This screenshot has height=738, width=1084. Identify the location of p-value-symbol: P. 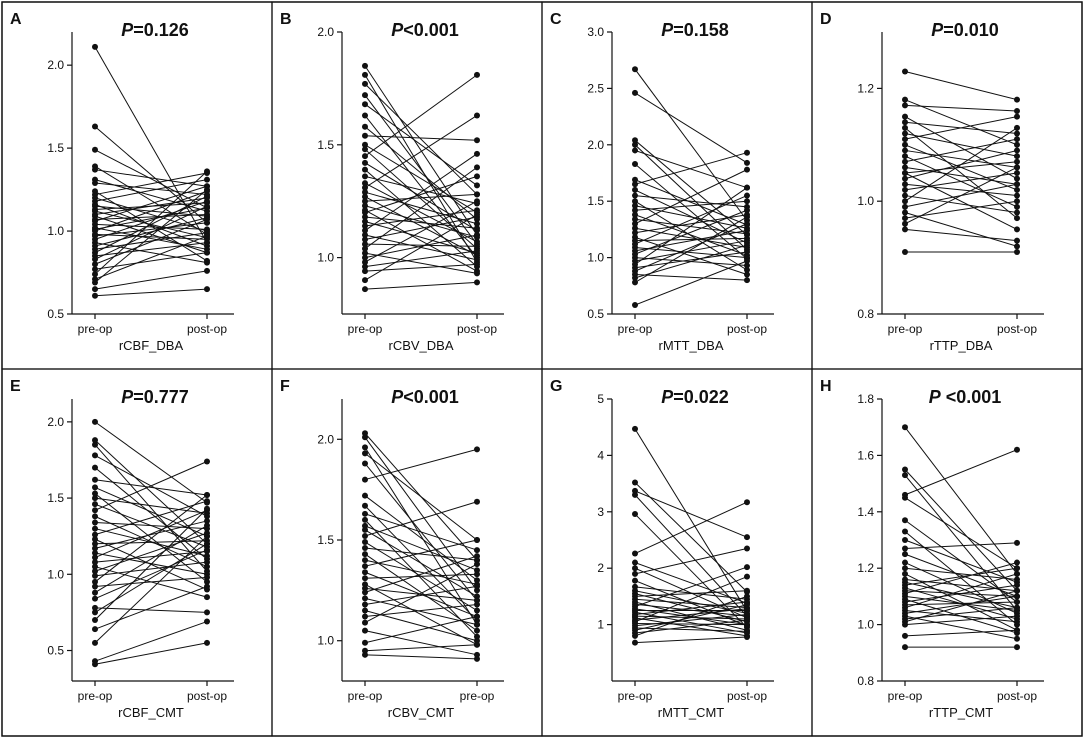
(127, 397).